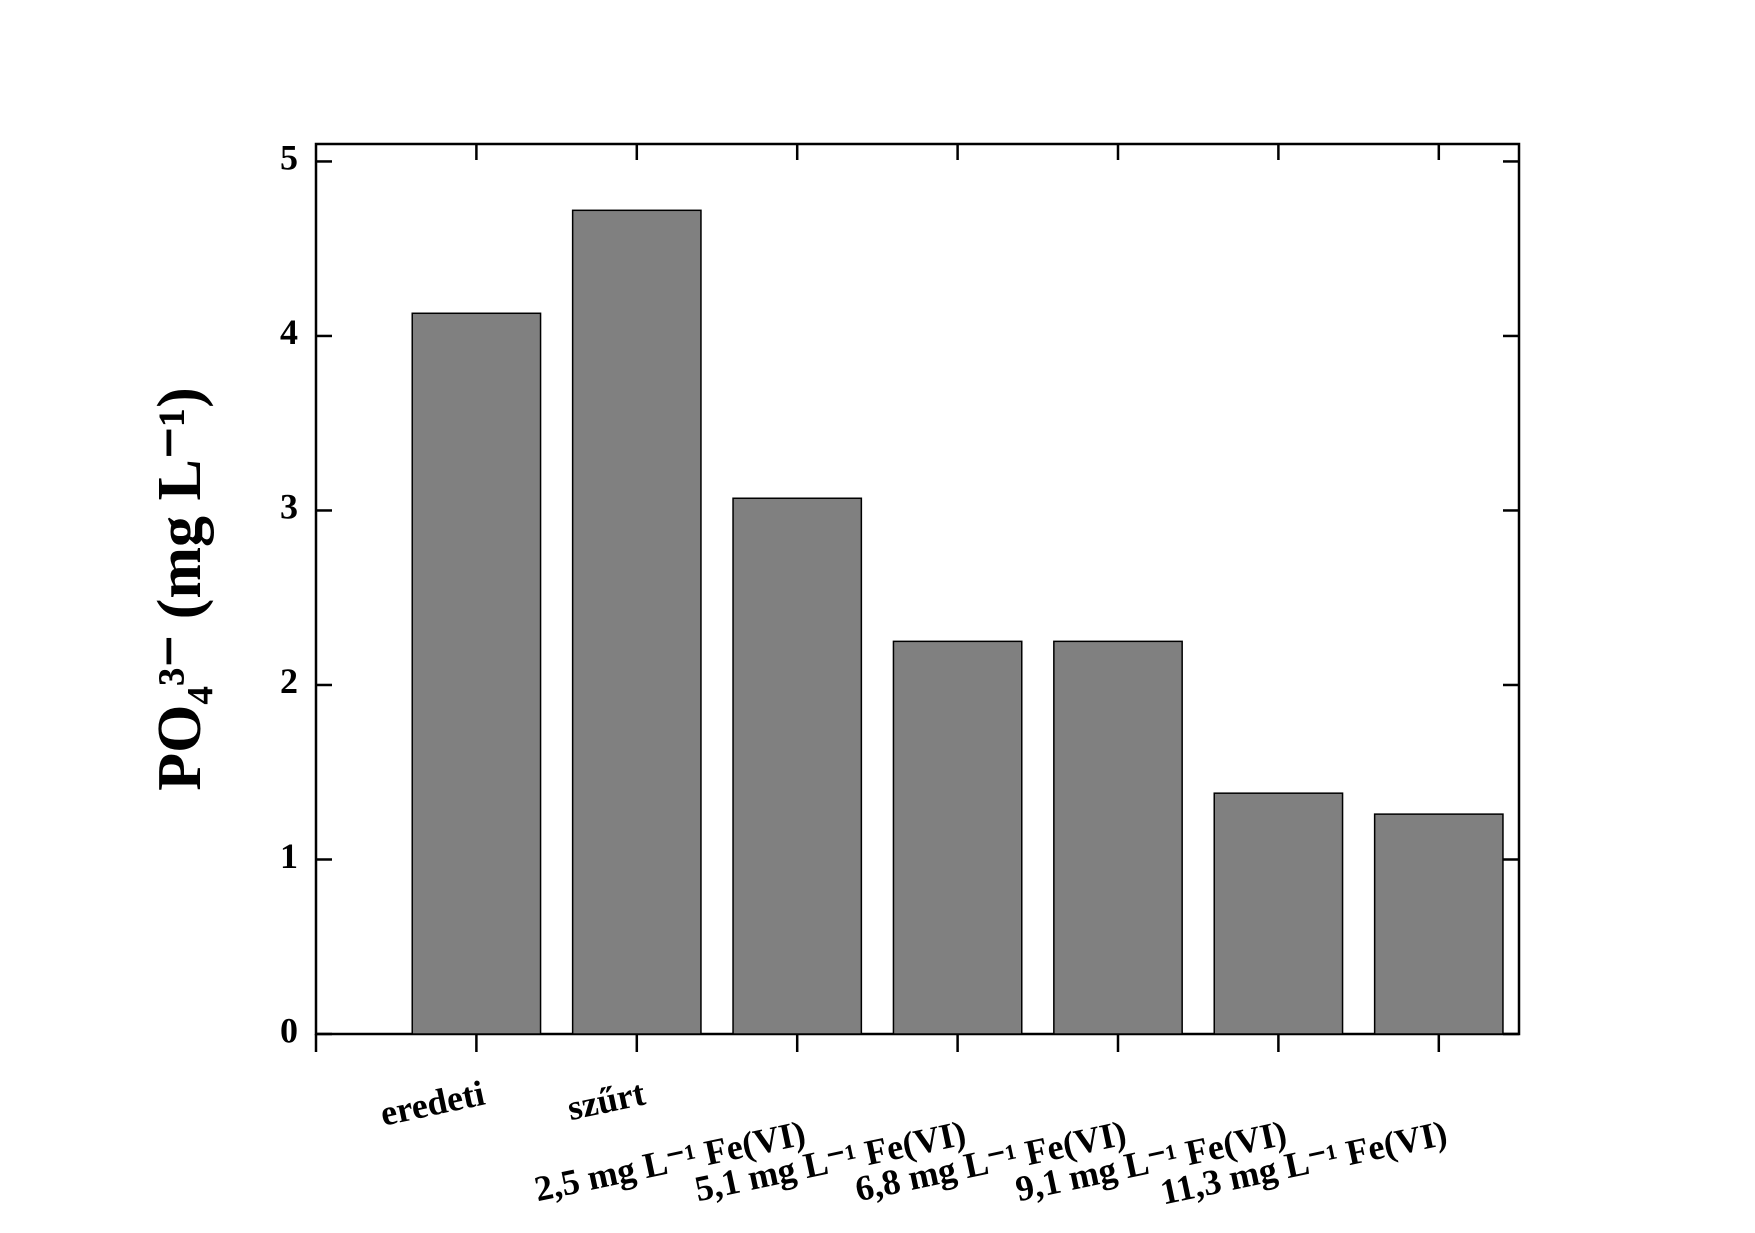 This screenshot has width=1755, height=1233. Describe the element at coordinates (289, 158) in the screenshot. I see `y-tick-label: 5` at that location.